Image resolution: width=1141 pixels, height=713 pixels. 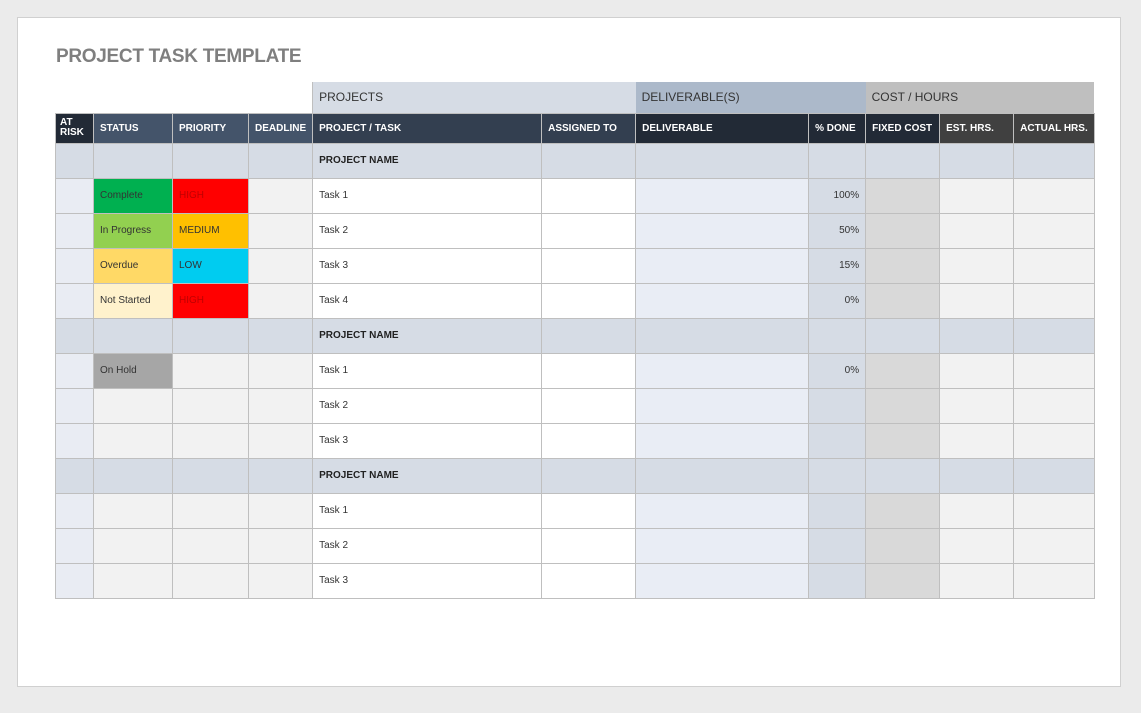 What do you see at coordinates (133, 300) in the screenshot?
I see `cell-status: Not Started` at bounding box center [133, 300].